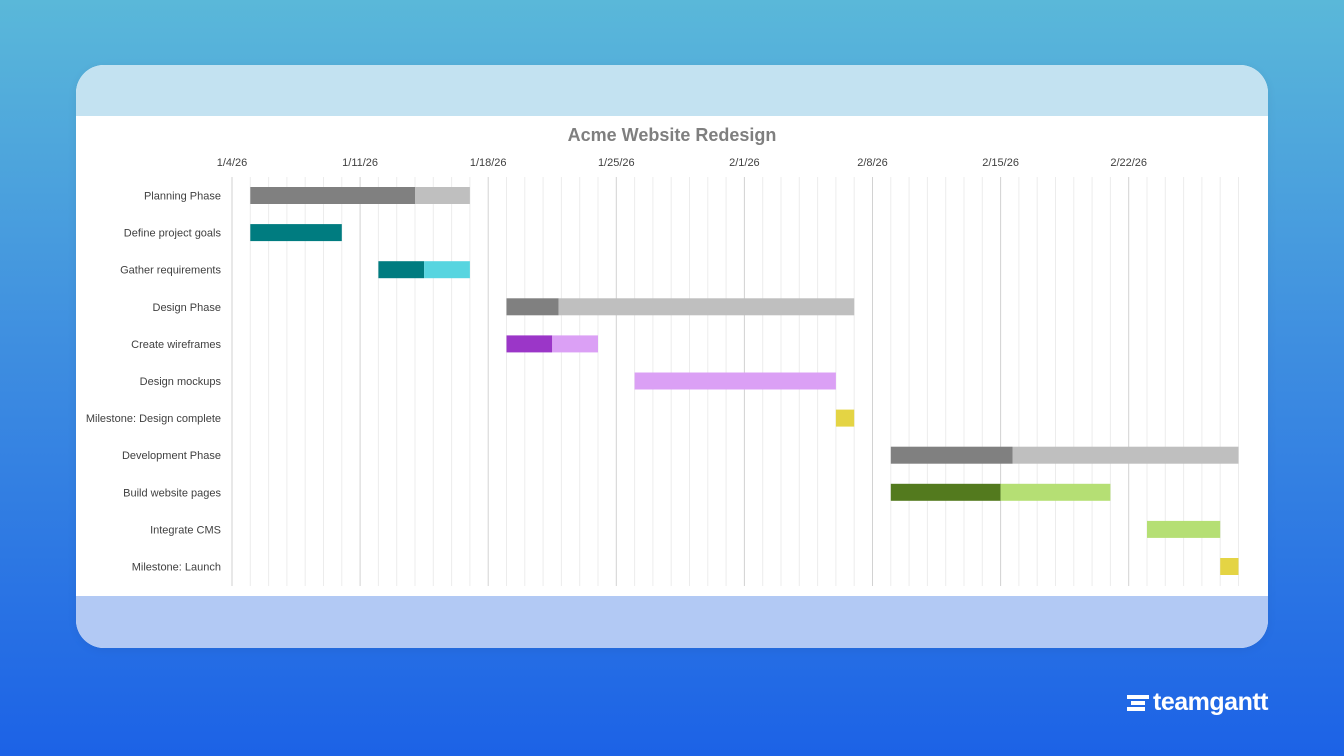  What do you see at coordinates (182, 197) in the screenshot?
I see `task-label: Planning Phase` at bounding box center [182, 197].